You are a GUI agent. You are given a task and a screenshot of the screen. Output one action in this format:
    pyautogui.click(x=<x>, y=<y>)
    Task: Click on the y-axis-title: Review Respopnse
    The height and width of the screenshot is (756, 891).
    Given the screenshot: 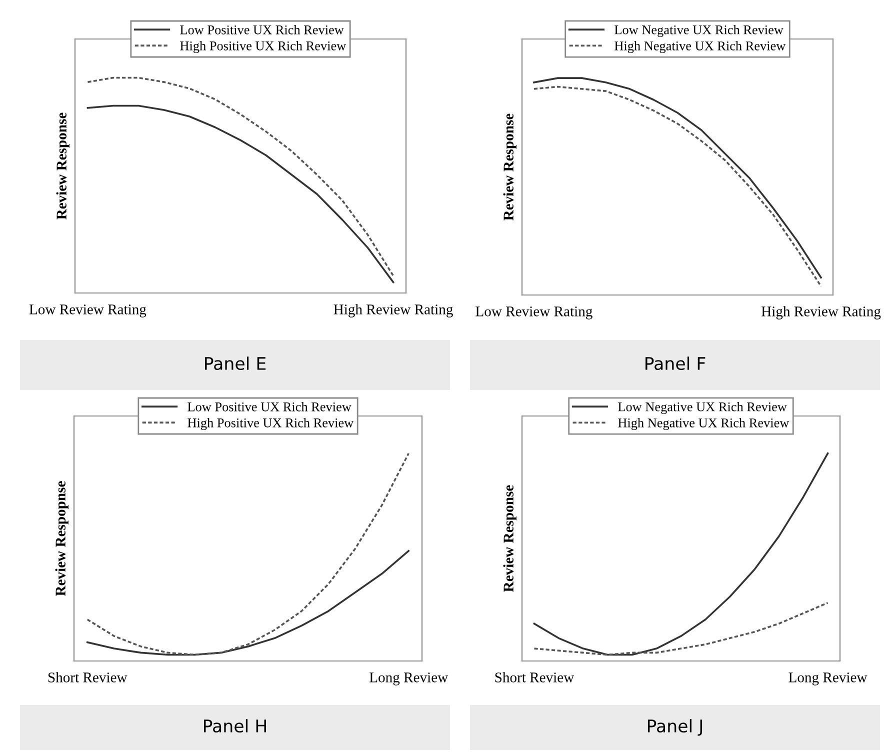 What is the action you would take?
    pyautogui.click(x=61, y=538)
    